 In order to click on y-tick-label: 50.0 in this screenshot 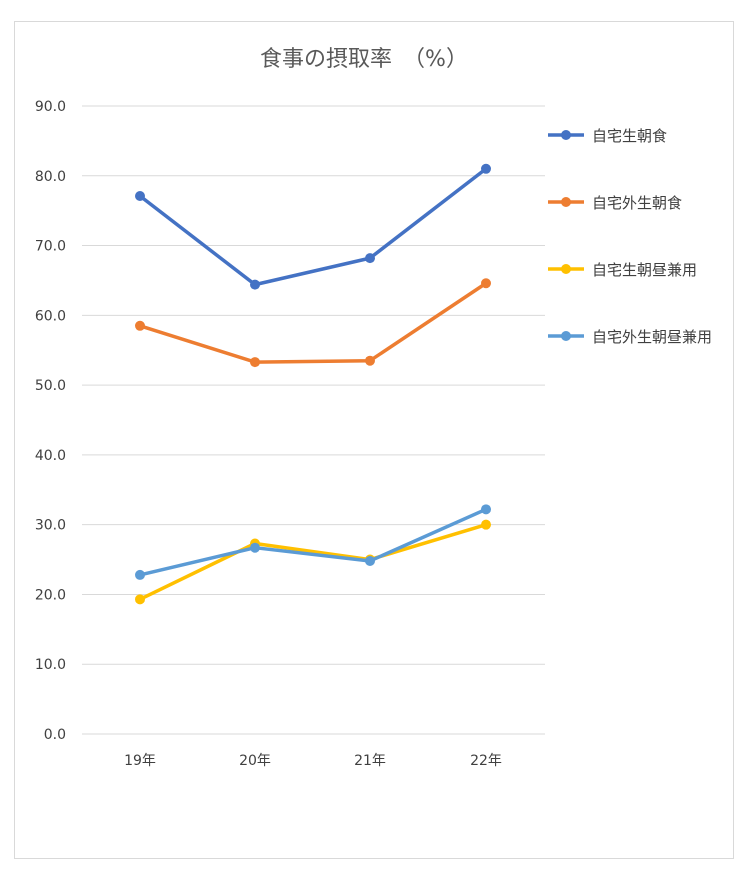, I will do `click(50, 386)`.